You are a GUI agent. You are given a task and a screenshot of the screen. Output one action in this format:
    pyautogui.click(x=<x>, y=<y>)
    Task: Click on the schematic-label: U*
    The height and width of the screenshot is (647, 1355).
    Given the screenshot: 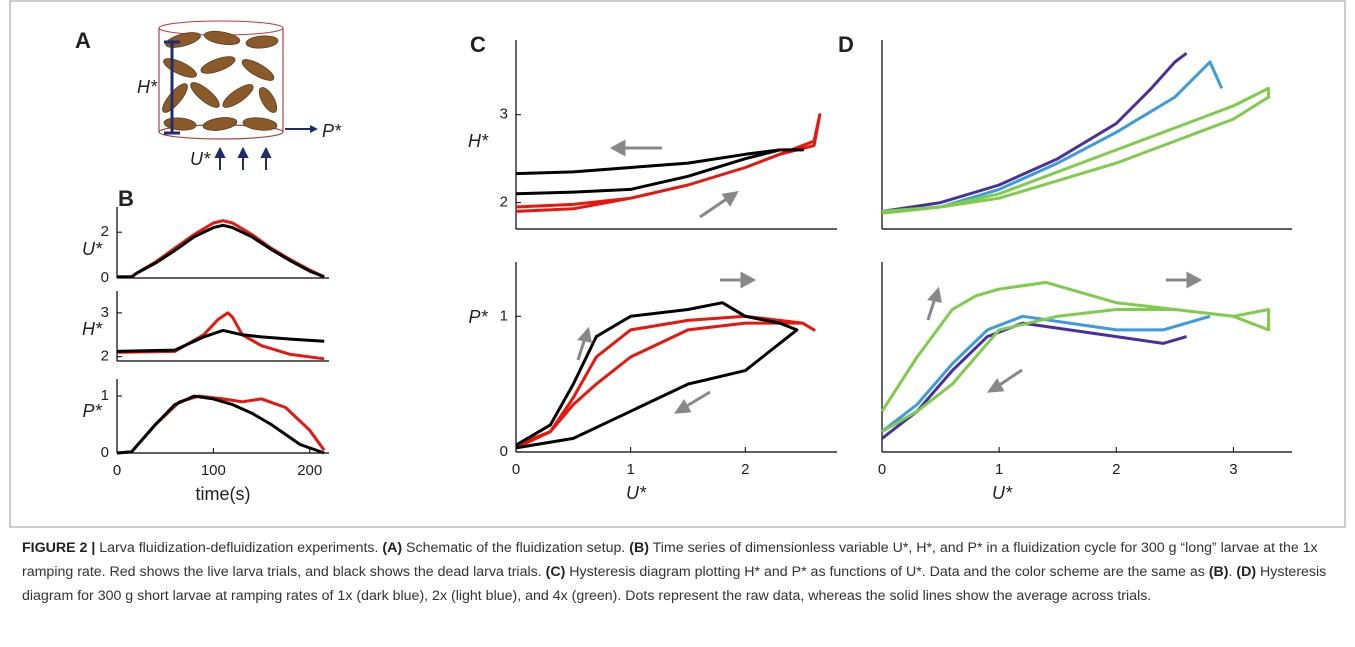 What is the action you would take?
    pyautogui.click(x=200, y=159)
    